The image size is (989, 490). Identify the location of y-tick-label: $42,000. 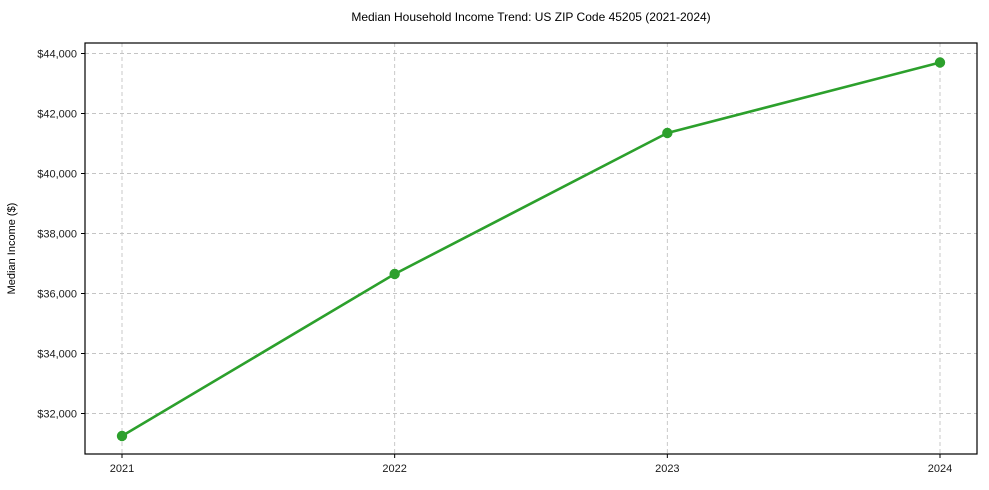
(57, 115).